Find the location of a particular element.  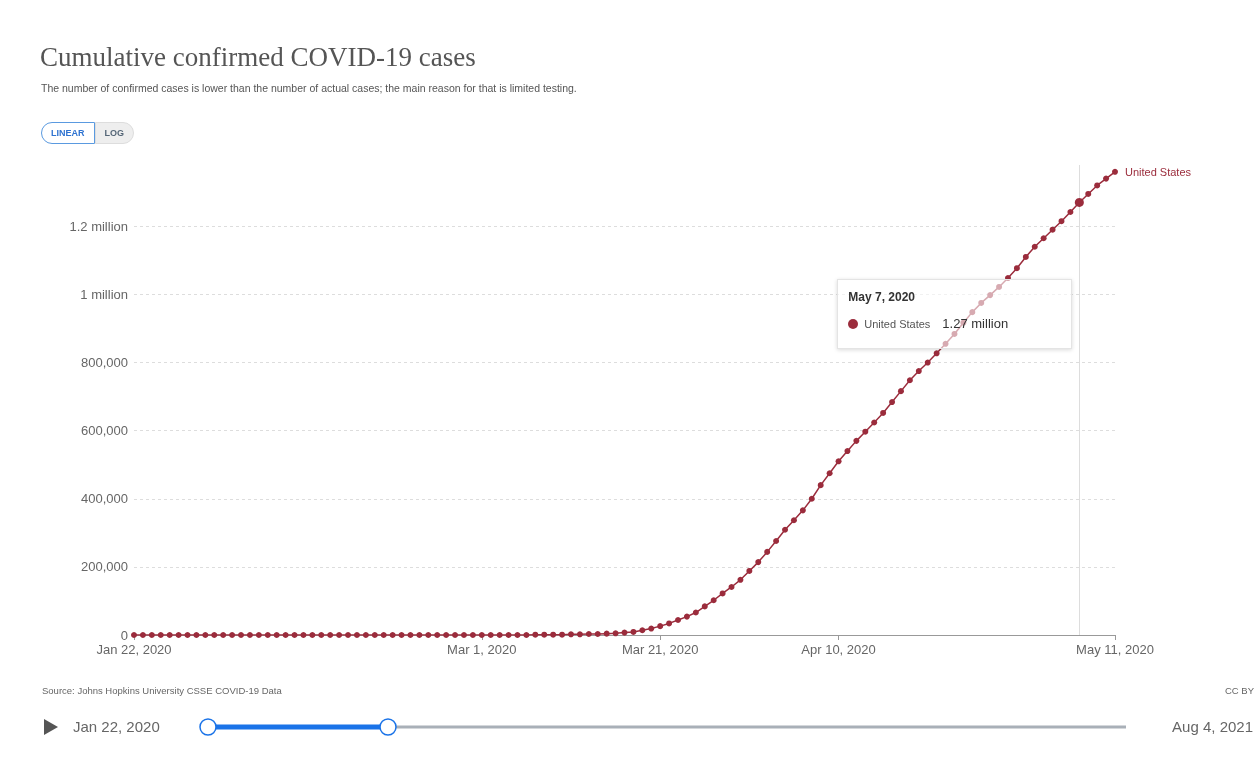

tooltip: May 7, 2020 United States 1.27 million is located at coordinates (955, 314).